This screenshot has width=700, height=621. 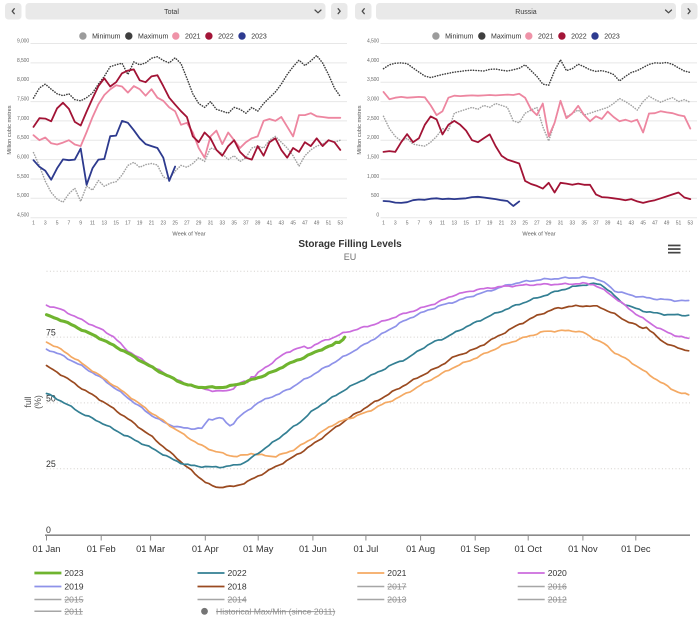 What do you see at coordinates (596, 224) in the screenshot?
I see `svg-text: 37` at bounding box center [596, 224].